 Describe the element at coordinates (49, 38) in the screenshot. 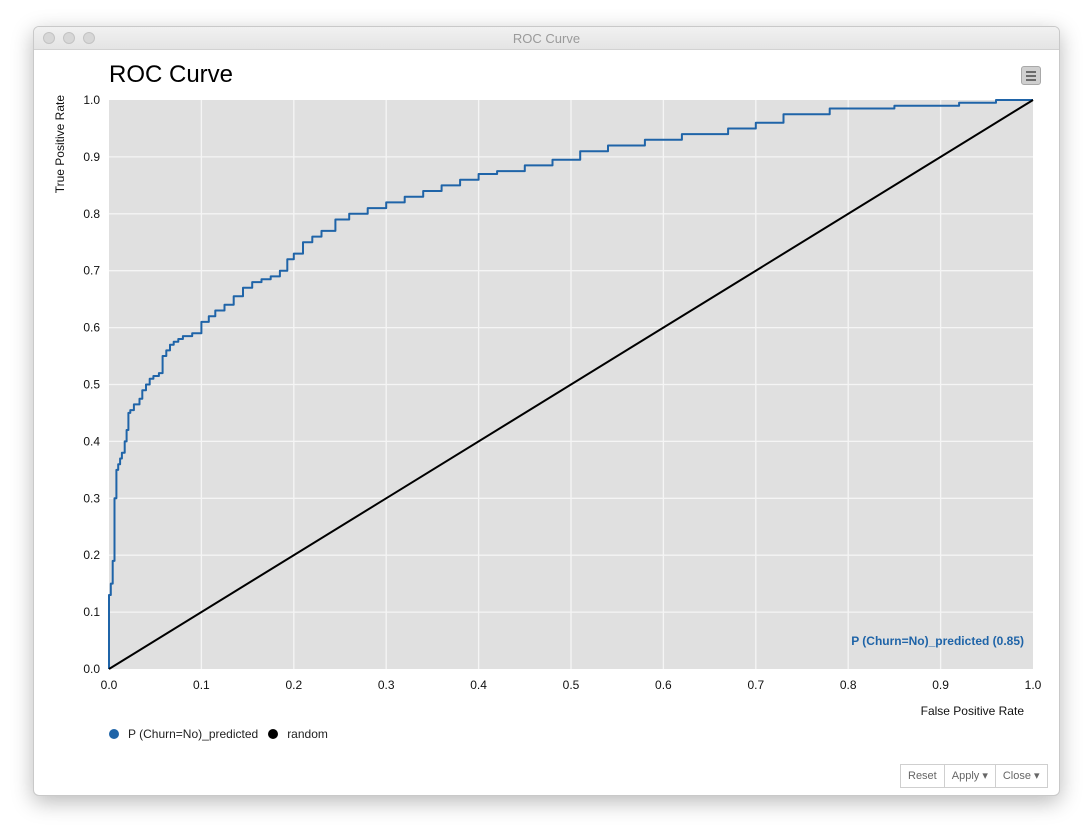

I see `close-window-icon` at that location.